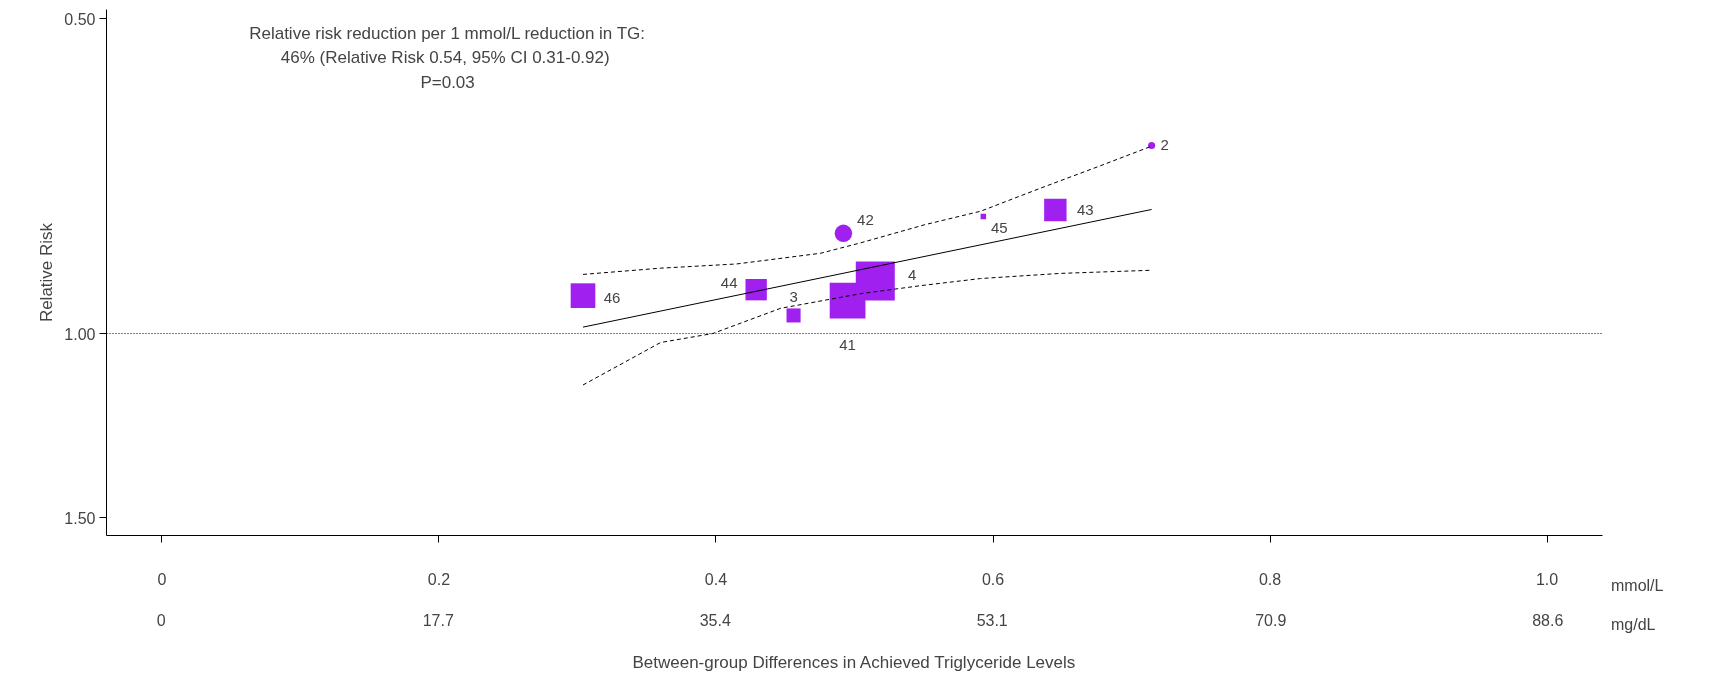 Image resolution: width=1711 pixels, height=691 pixels. I want to click on x-tick-label: 0.8, so click(1270, 579).